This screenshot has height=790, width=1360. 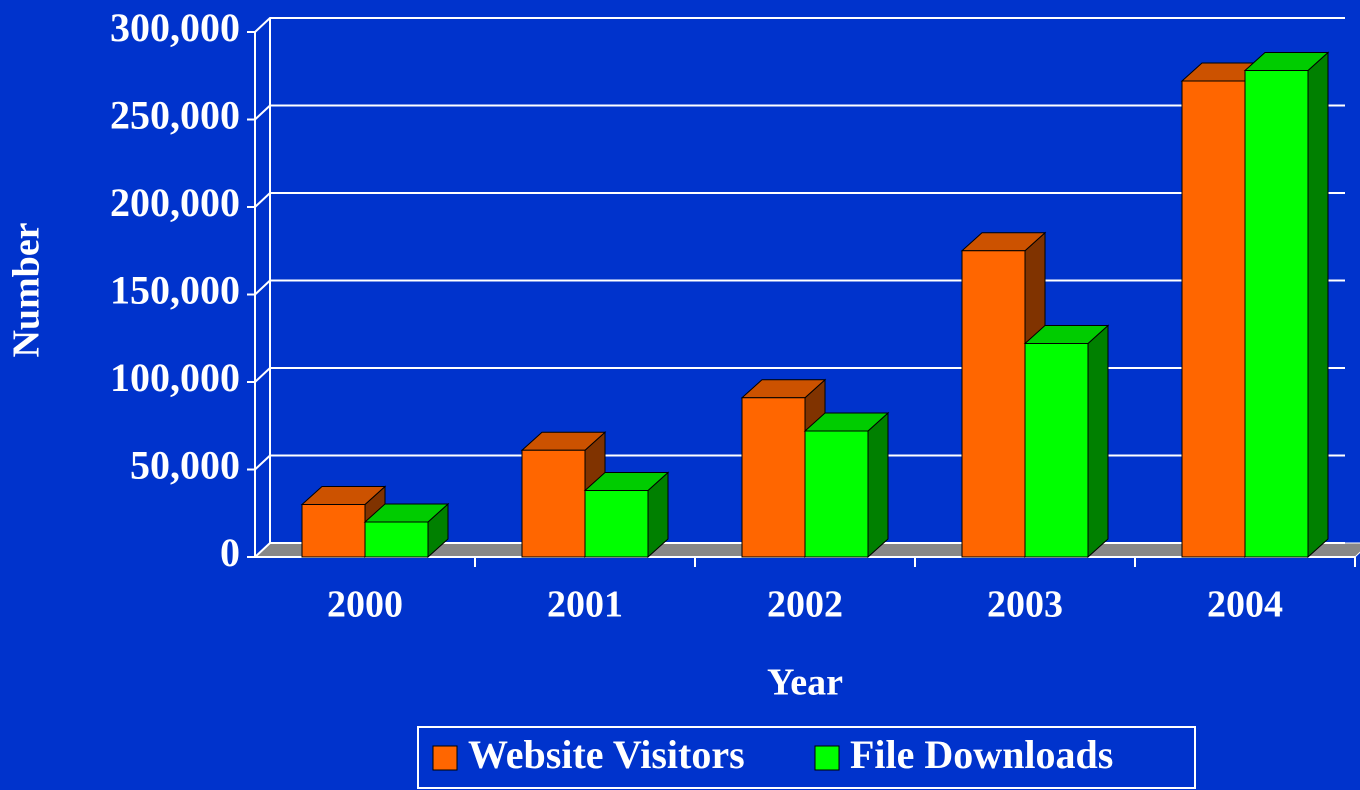 What do you see at coordinates (1025, 605) in the screenshot?
I see `x-tick-label: 2003` at bounding box center [1025, 605].